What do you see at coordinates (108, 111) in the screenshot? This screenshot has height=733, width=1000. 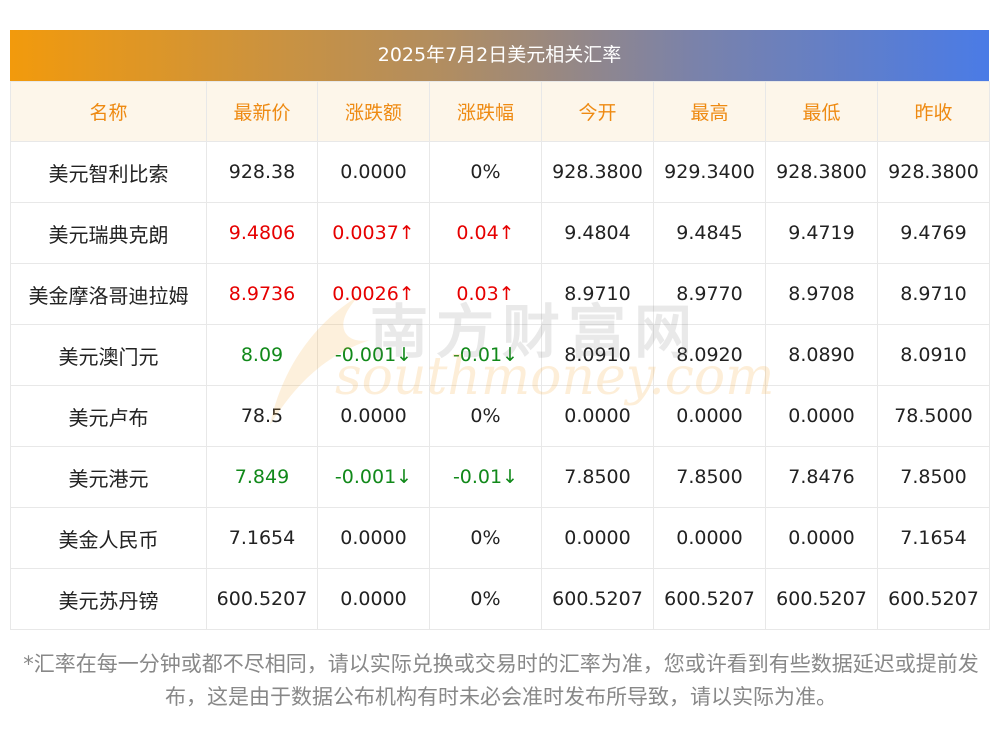 I see `header-name: 名称` at bounding box center [108, 111].